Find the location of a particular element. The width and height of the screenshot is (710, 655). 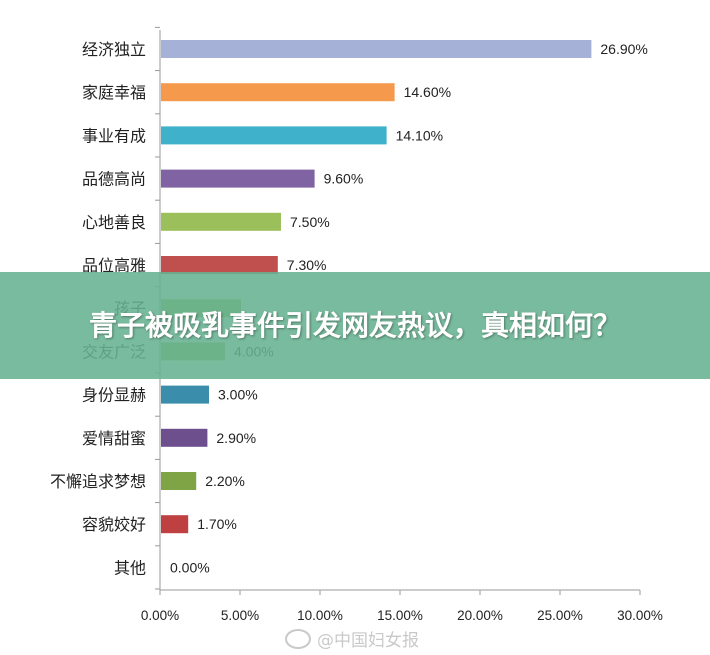

category-label: 容貌姣好 is located at coordinates (114, 524).